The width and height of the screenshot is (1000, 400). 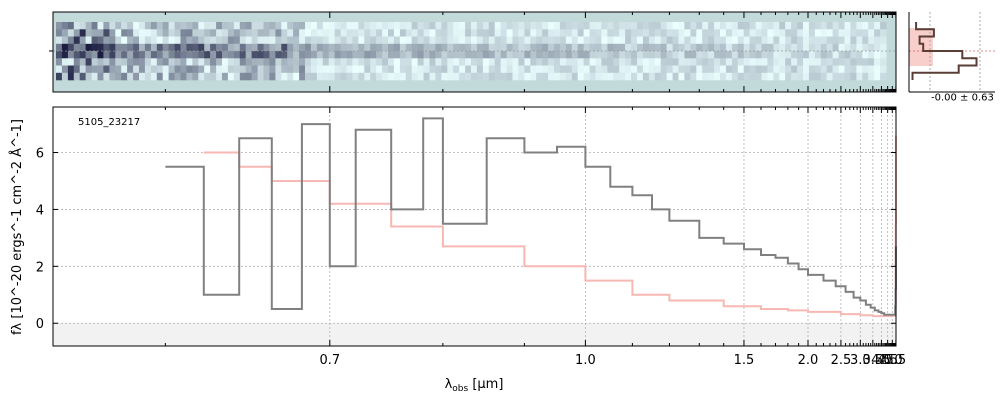 I want to click on x-axis-label-unit: [μm], so click(x=485, y=384).